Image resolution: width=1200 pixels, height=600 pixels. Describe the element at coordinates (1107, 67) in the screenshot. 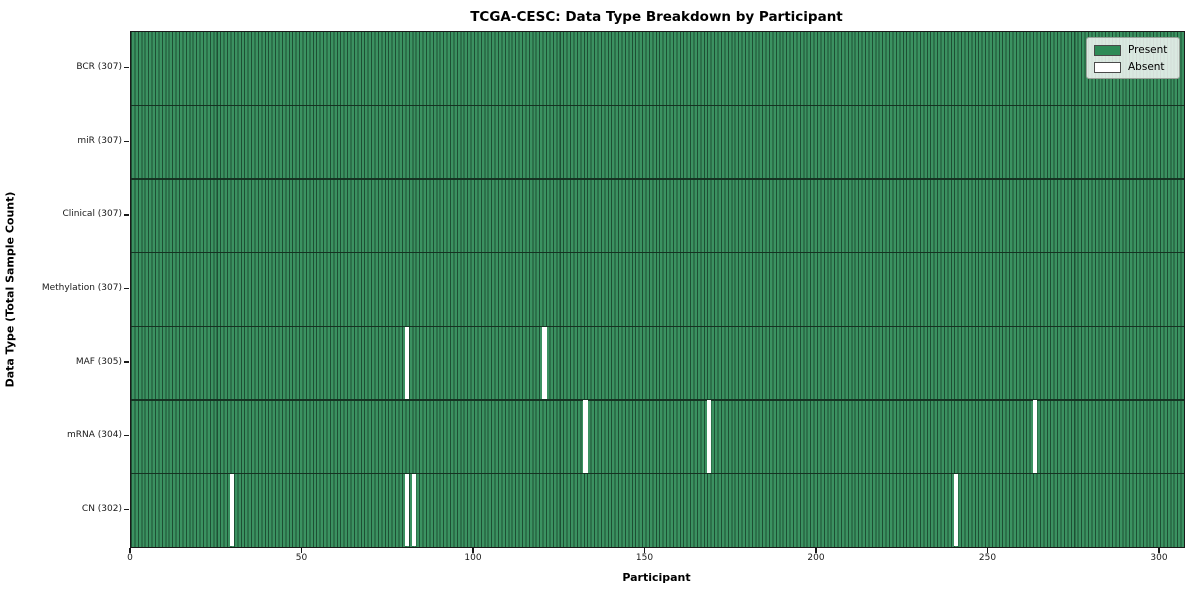

I see `legend-absent-swatch` at that location.